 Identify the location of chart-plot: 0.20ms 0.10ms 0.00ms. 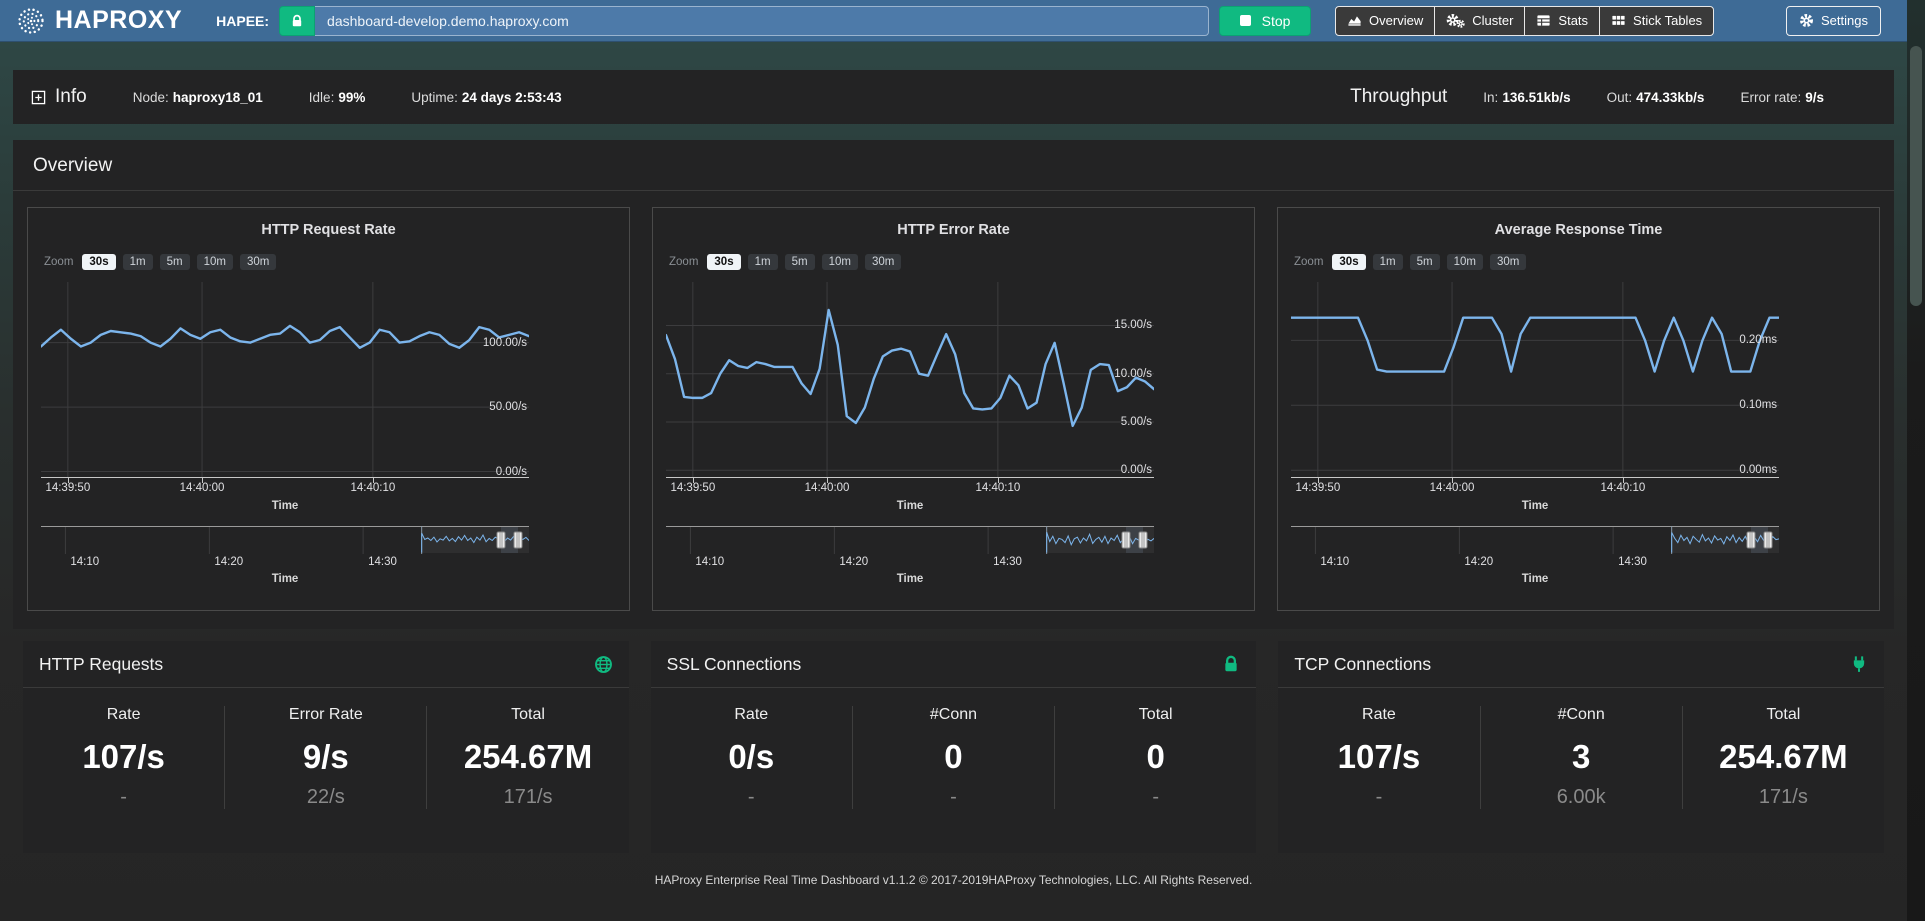
(1535, 380).